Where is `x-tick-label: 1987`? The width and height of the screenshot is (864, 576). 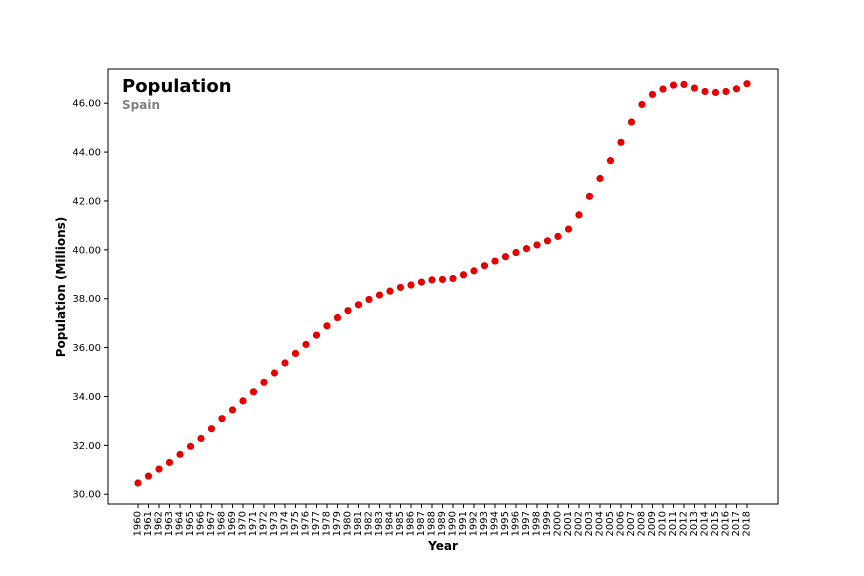 x-tick-label: 1987 is located at coordinates (421, 523).